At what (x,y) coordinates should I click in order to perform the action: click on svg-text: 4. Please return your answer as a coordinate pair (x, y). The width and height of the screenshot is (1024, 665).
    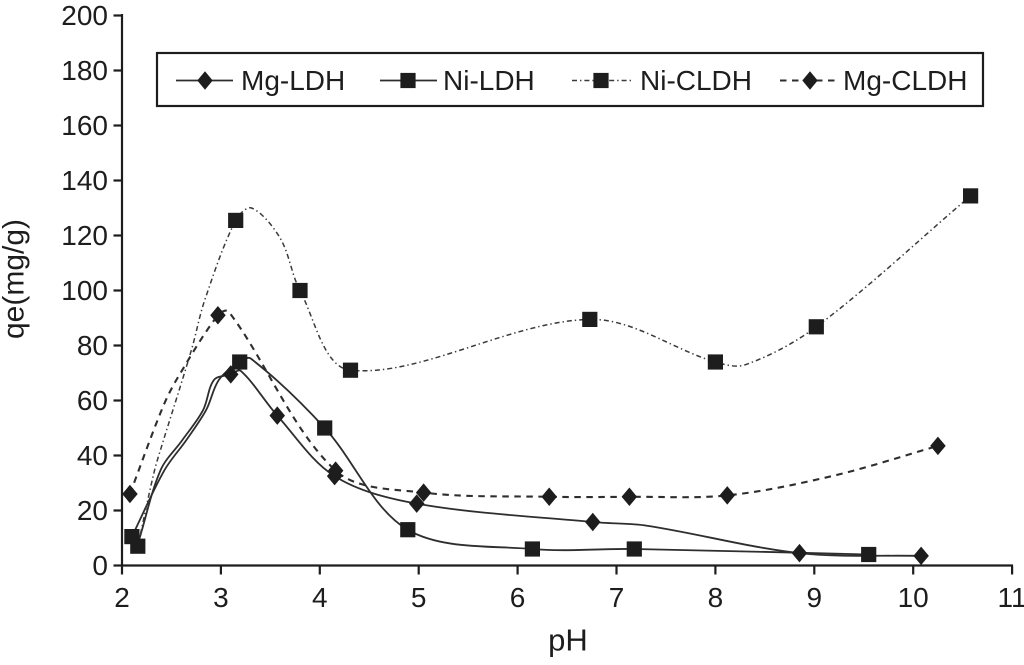
    Looking at the image, I should click on (320, 597).